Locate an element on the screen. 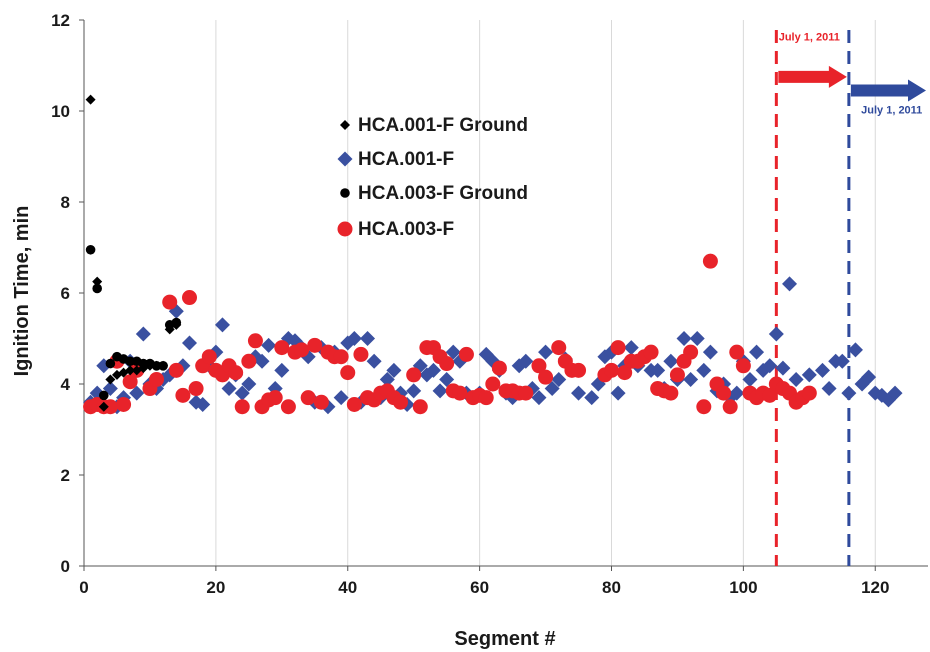 The image size is (930, 652). x-tick-label: 120 is located at coordinates (875, 587).